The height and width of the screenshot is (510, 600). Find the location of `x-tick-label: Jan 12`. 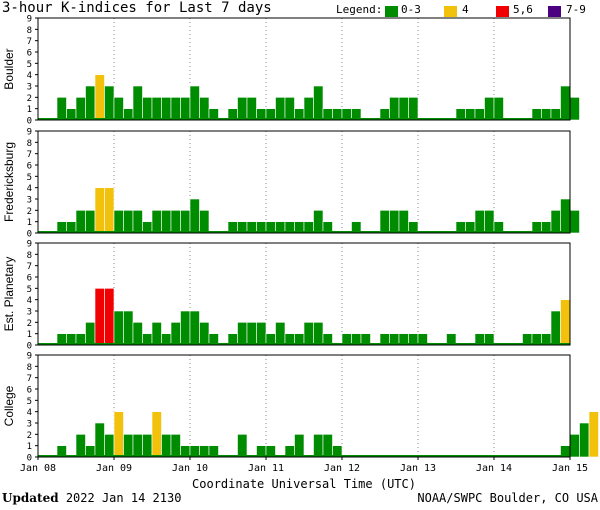

x-tick-label: Jan 12 is located at coordinates (342, 468).